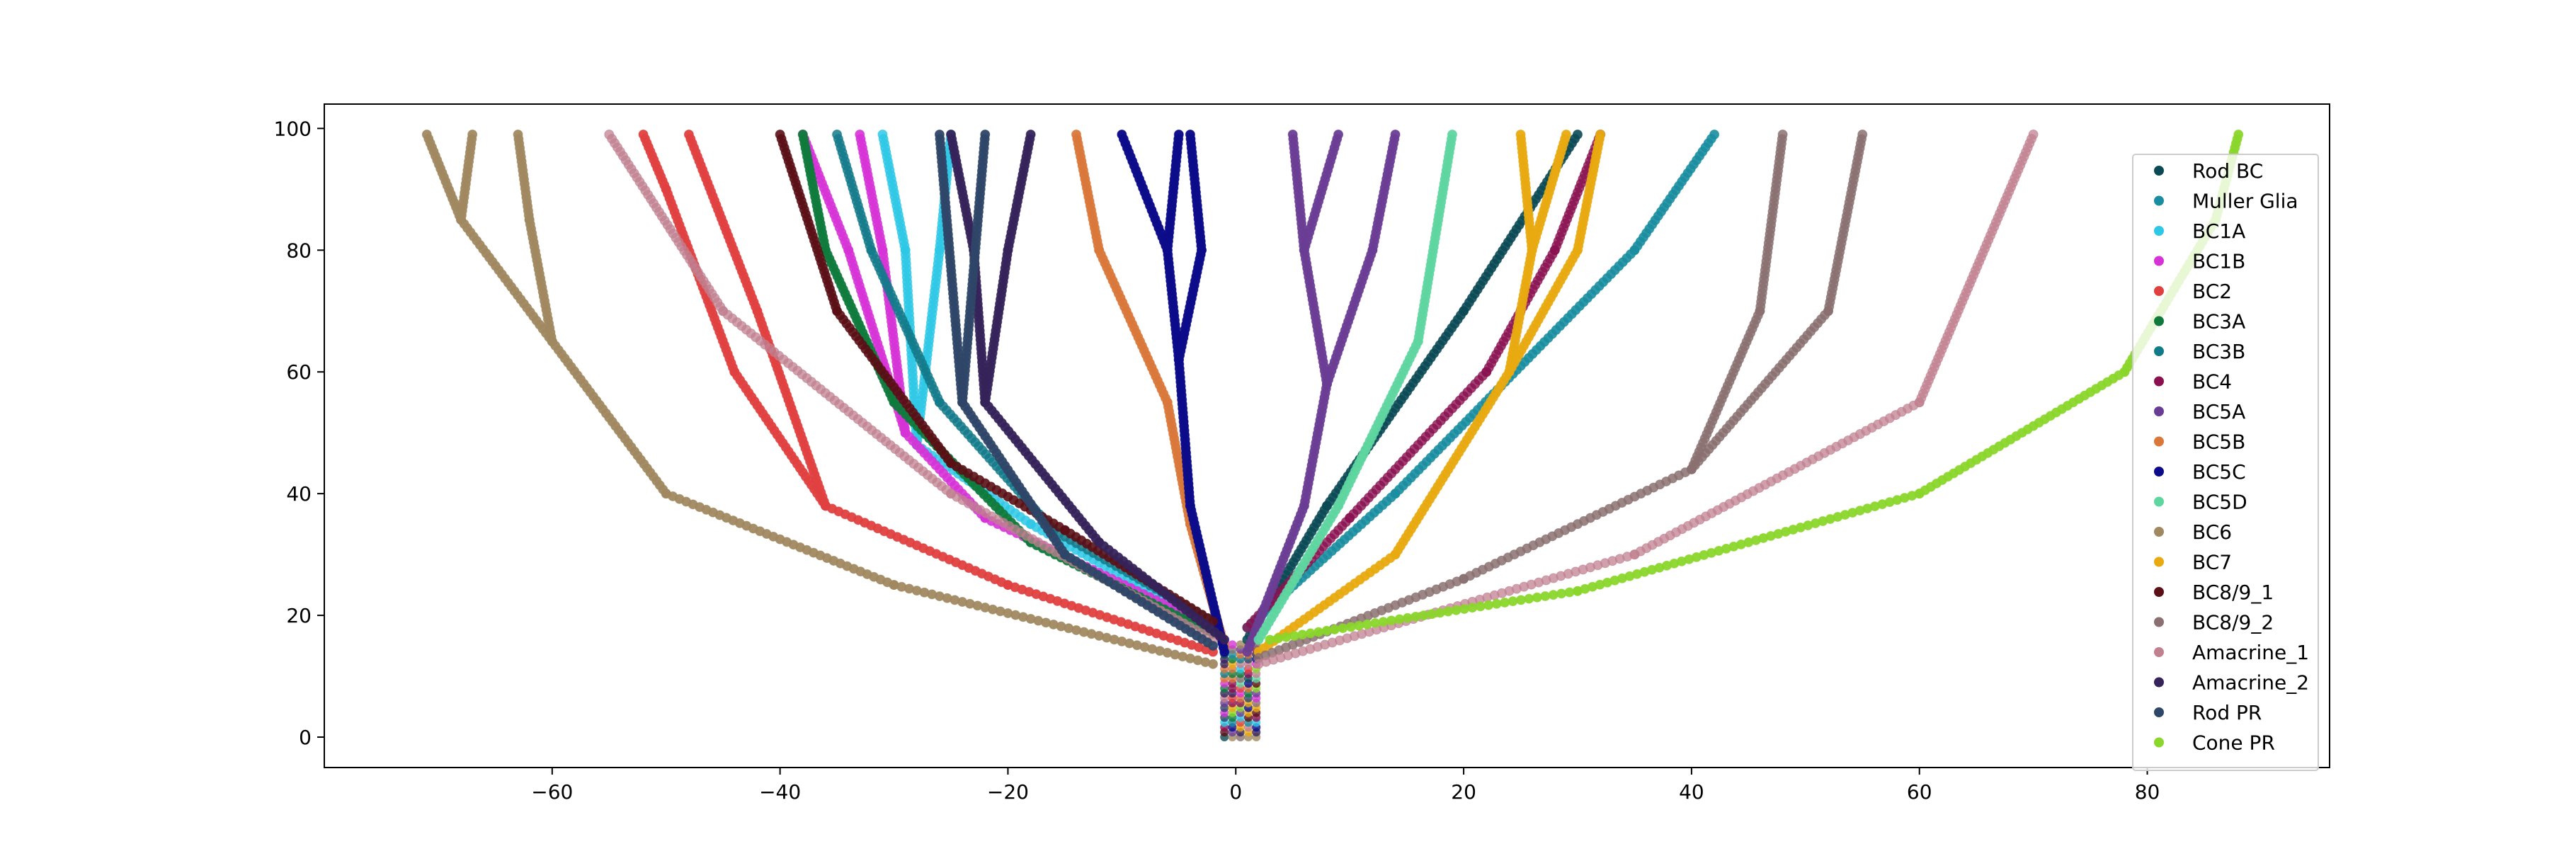  I want to click on legend-label: BC6, so click(2212, 532).